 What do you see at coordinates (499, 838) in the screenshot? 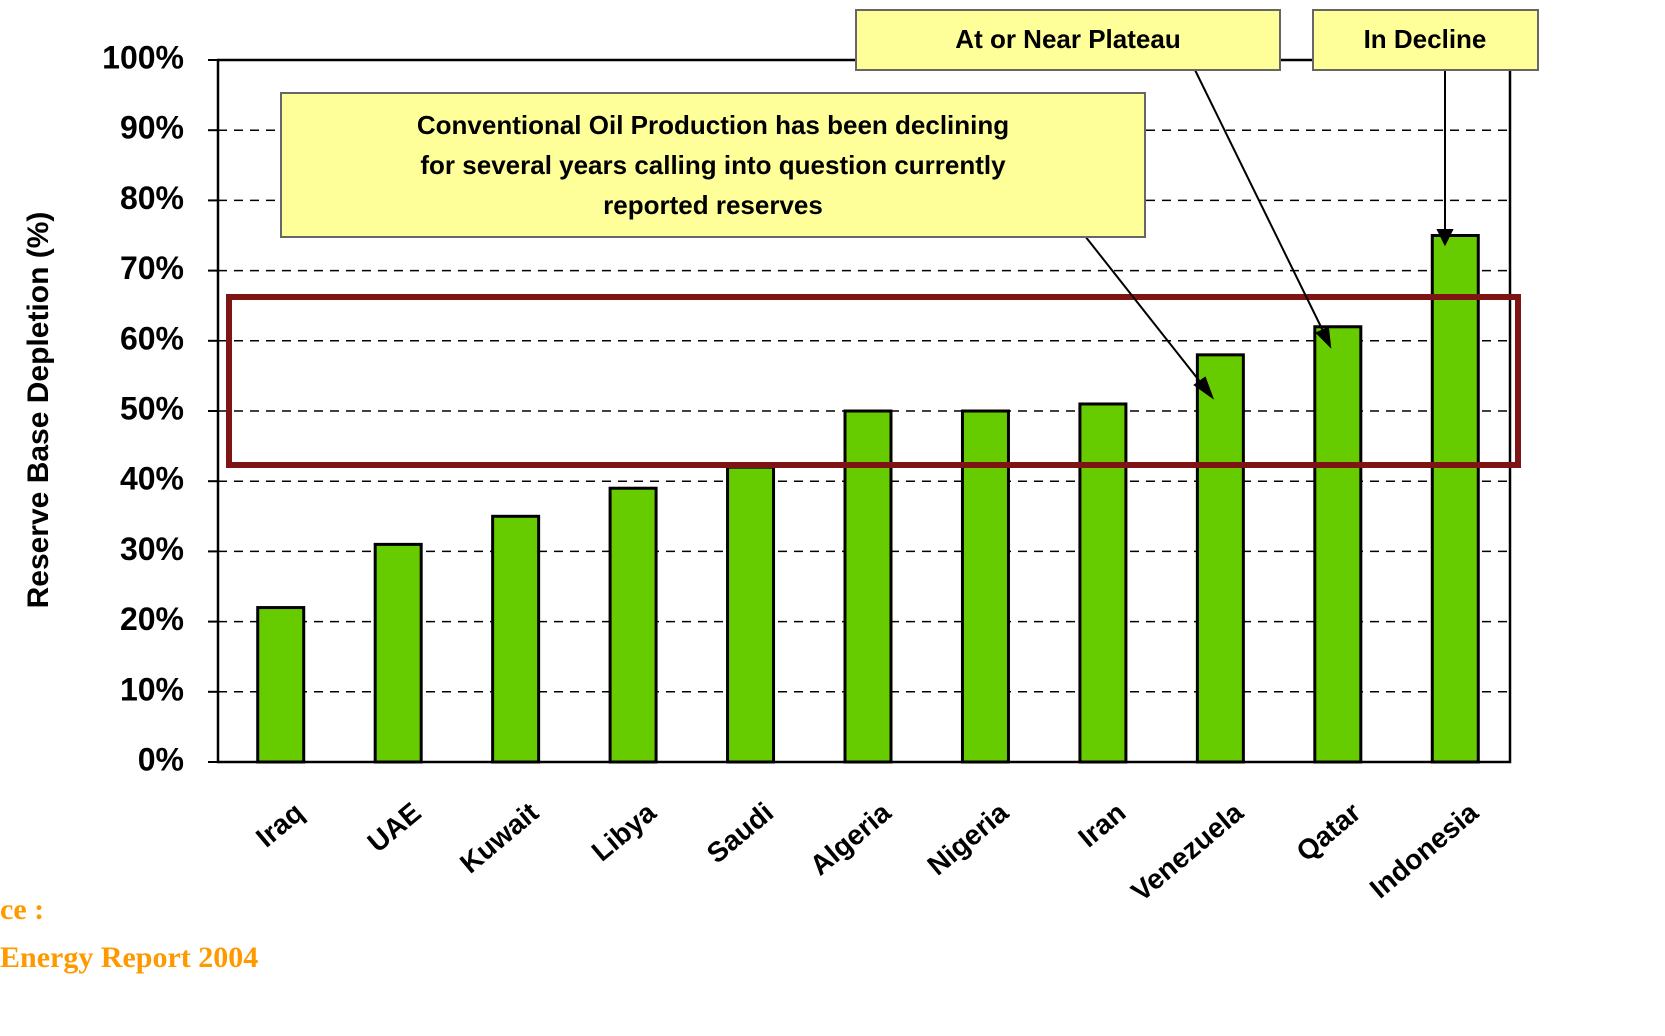
I see `x-tick-label: Kuwait` at bounding box center [499, 838].